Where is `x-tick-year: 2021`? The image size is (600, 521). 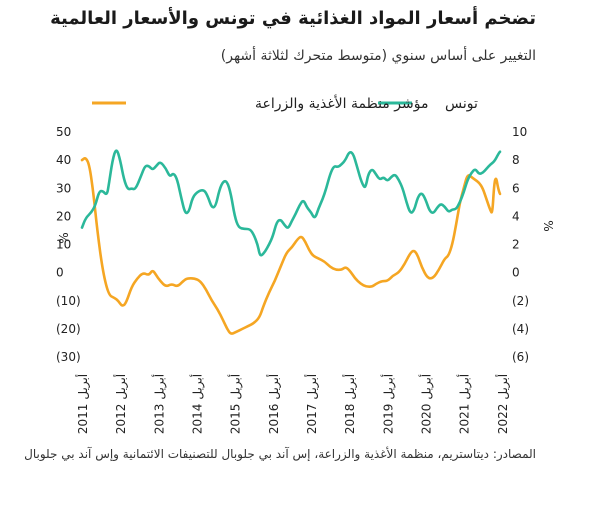 x-tick-year: 2021 is located at coordinates (465, 419).